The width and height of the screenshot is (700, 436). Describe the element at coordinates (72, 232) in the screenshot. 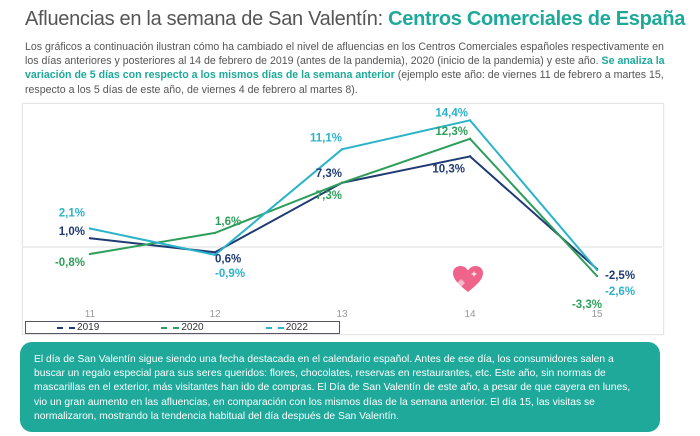

I see `data-label-2019-11: 1,0%` at that location.